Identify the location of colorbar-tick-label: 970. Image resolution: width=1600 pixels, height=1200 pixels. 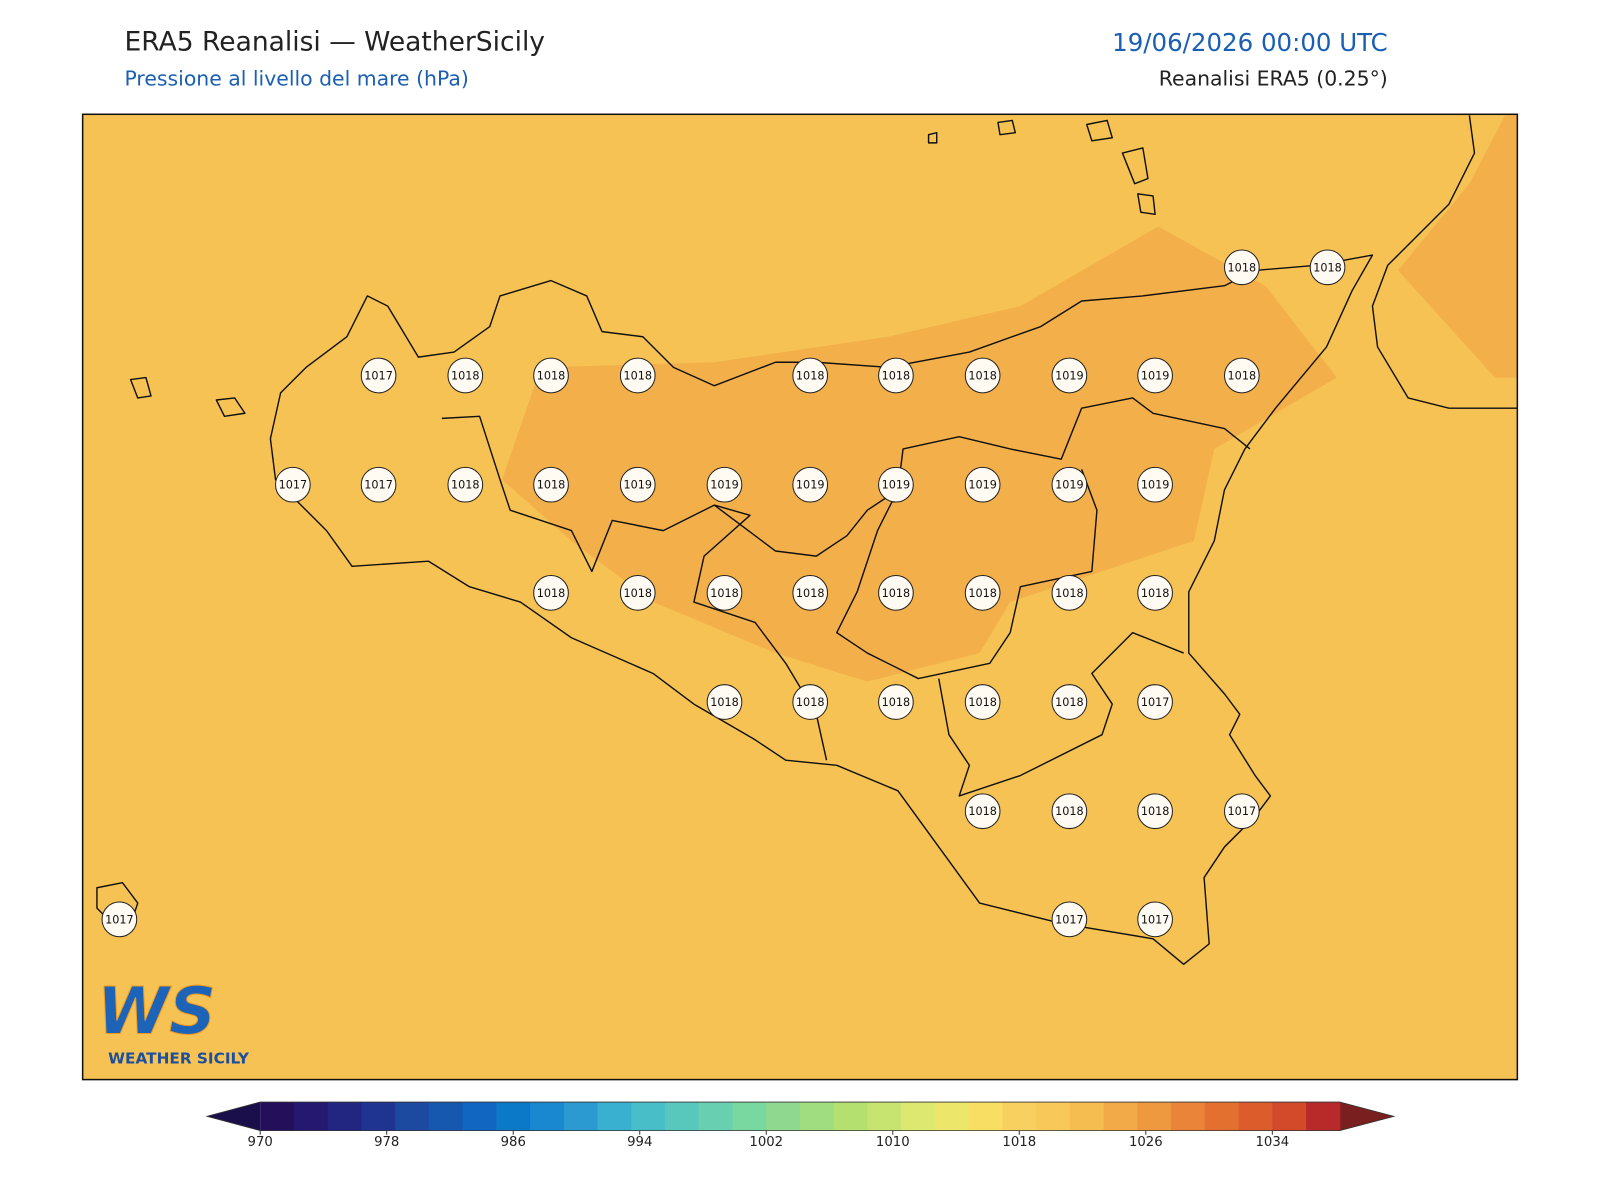
(260, 1142).